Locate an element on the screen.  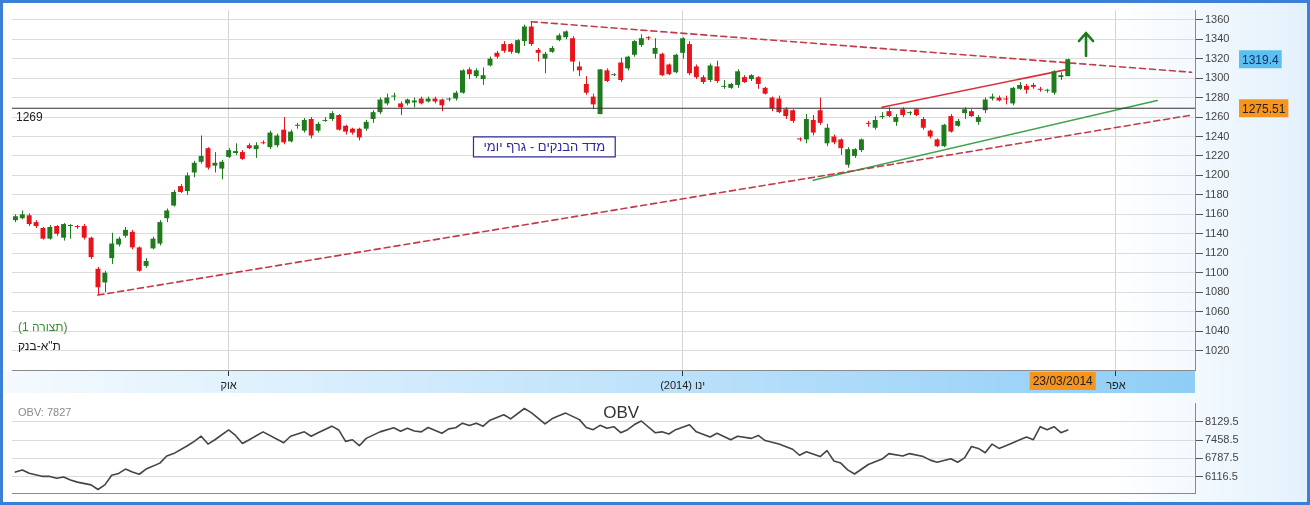
y-tick-label: 7458.5 is located at coordinates (1222, 439).